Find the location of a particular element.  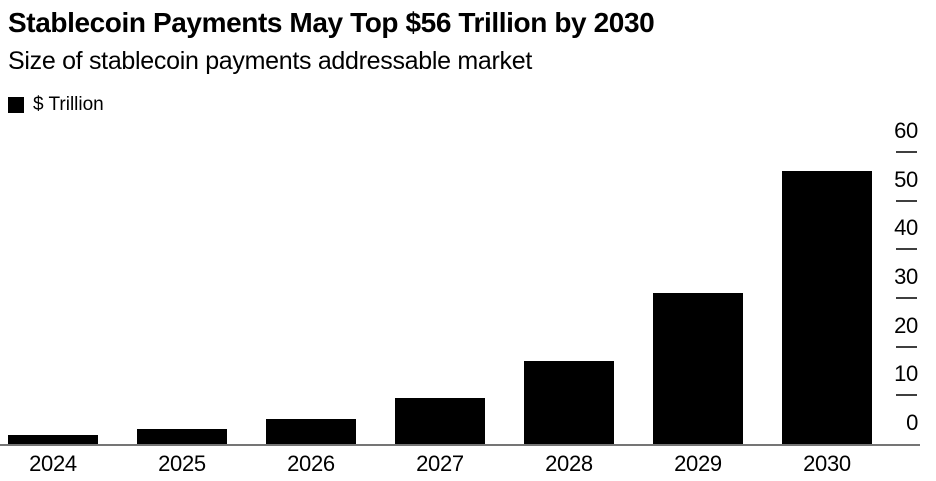

bar-2026 is located at coordinates (311, 431).